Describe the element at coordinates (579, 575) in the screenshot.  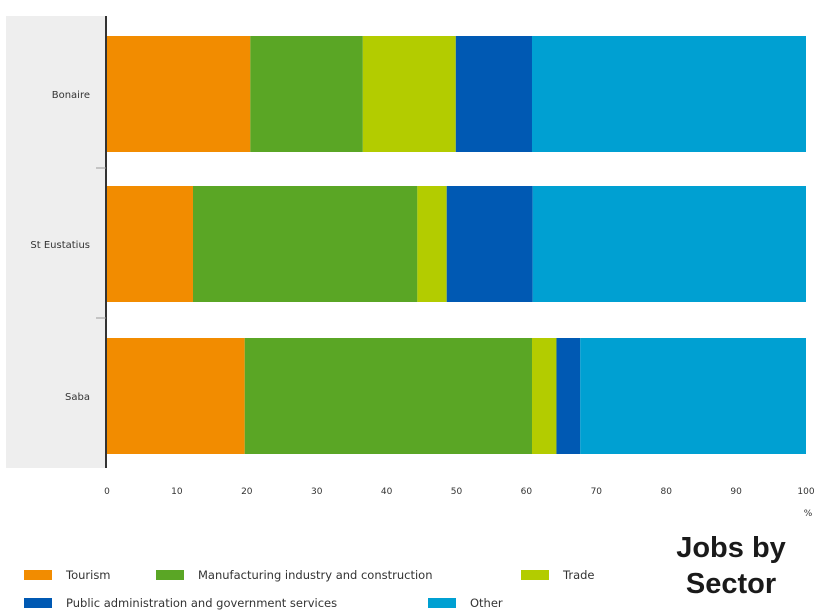
I see `legend-label: Trade` at that location.